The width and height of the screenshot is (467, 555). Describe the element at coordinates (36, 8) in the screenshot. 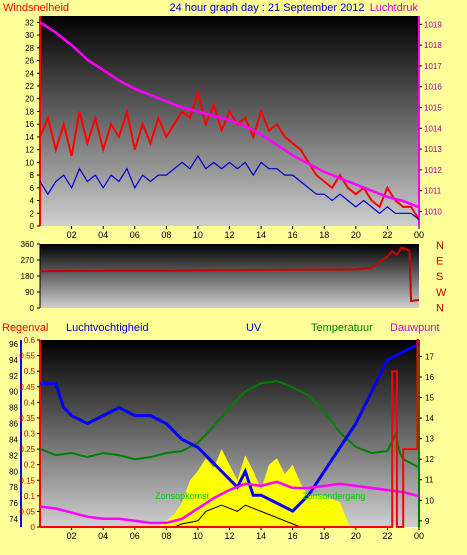

I see `wind-axis-label: Windsnelheid` at that location.